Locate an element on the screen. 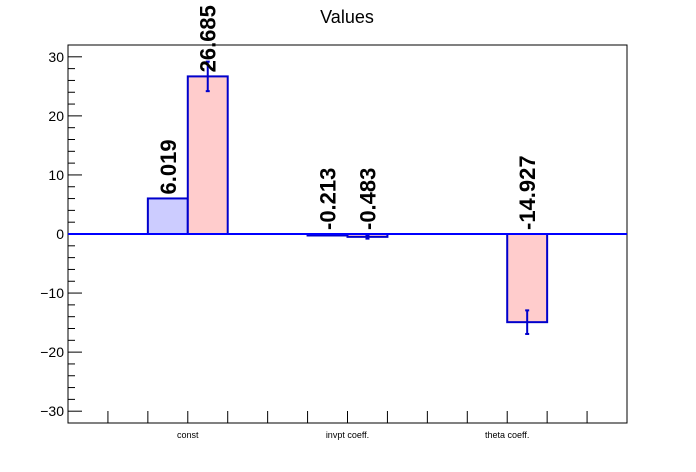 The image size is (696, 472). x-tick-label: invpt coeff. is located at coordinates (347, 435).